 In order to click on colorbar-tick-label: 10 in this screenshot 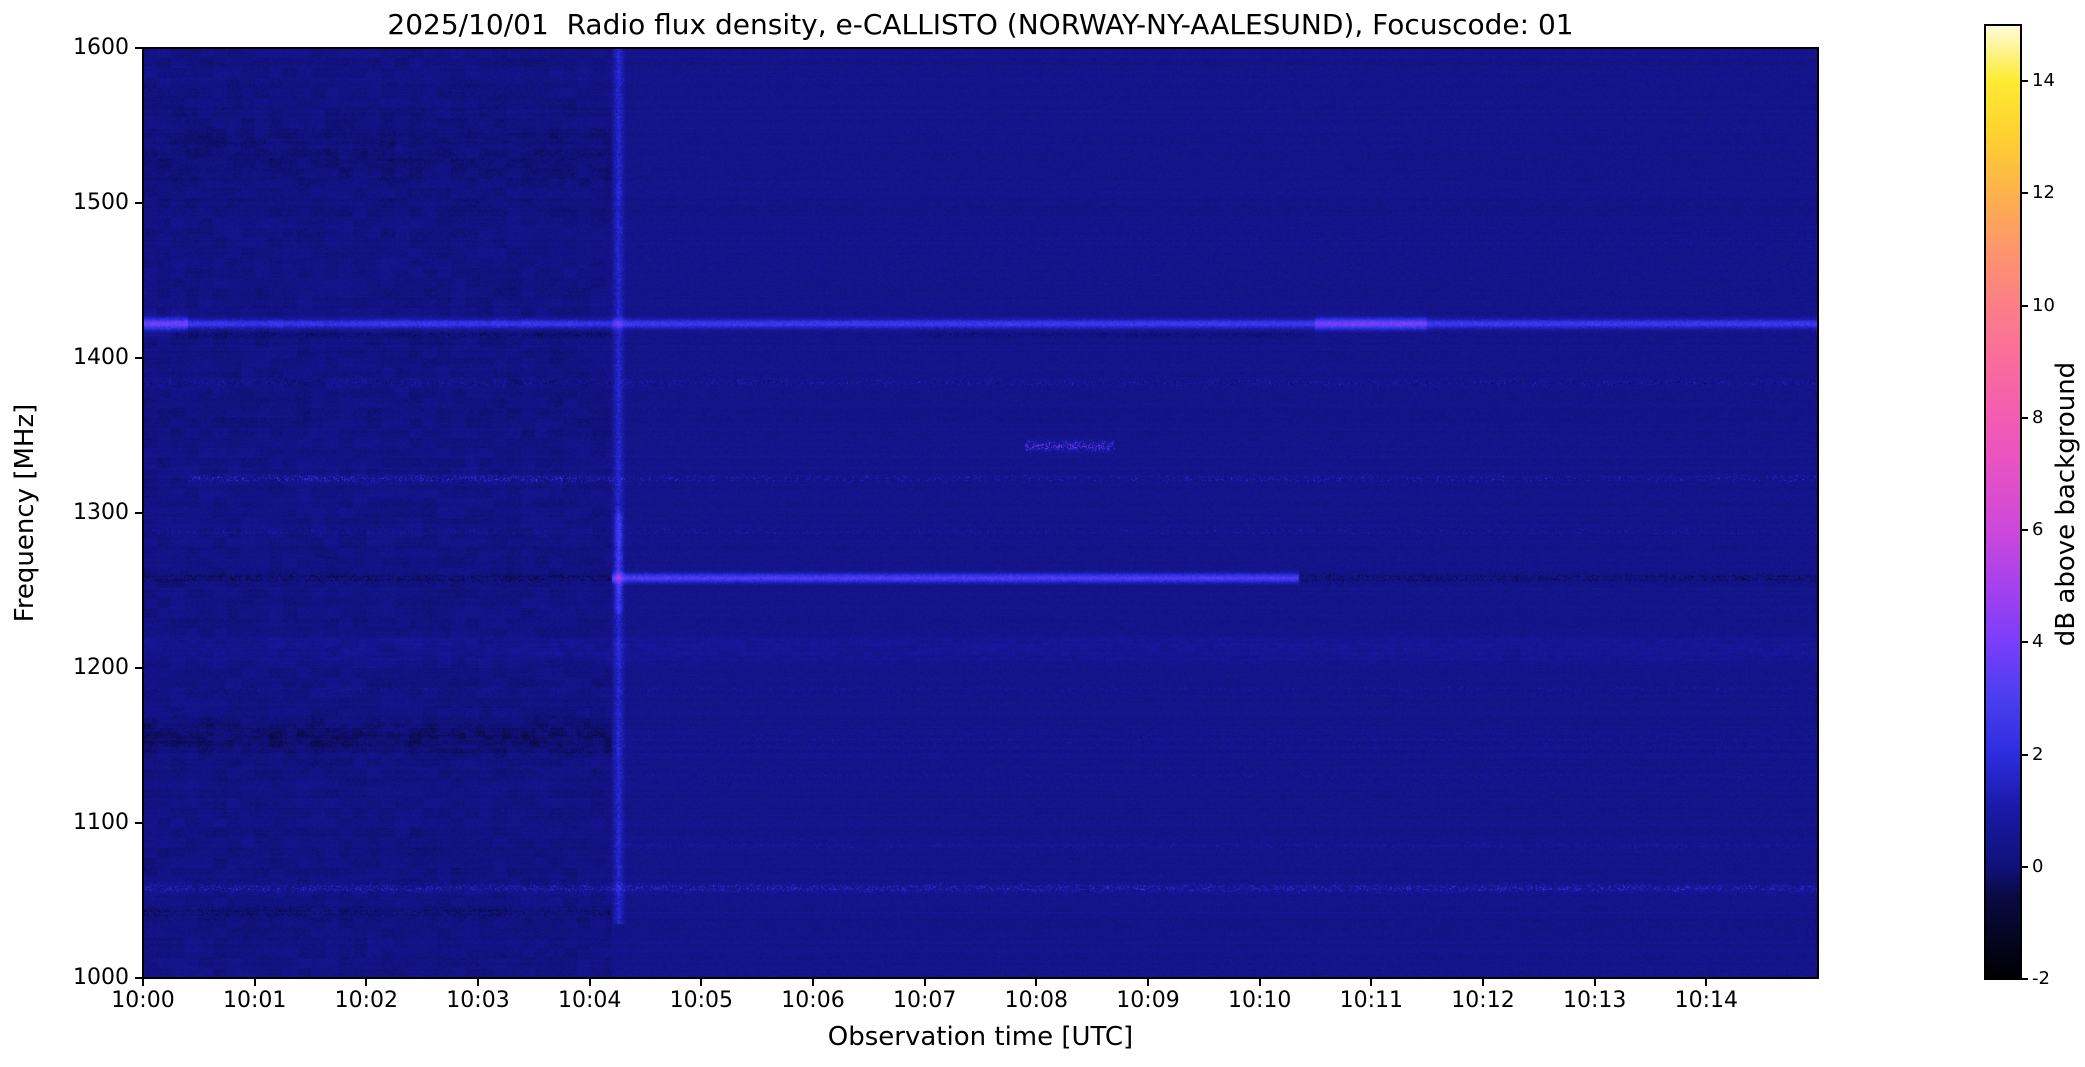, I will do `click(2043, 305)`.